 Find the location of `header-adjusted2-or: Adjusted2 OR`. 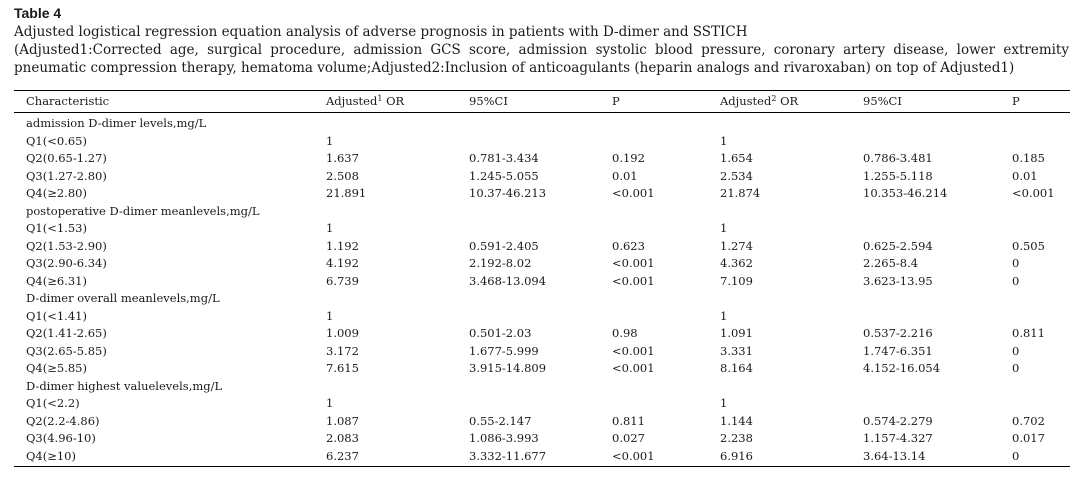

header-adjusted2-or: Adjusted2 OR is located at coordinates (759, 101).